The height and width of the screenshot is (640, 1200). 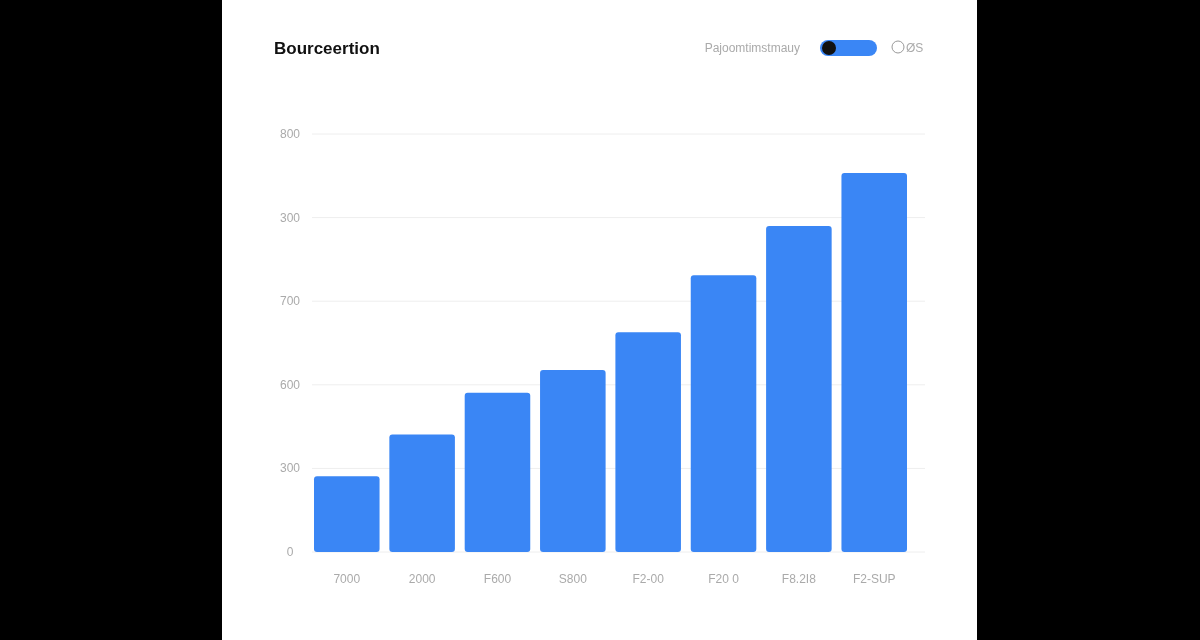 What do you see at coordinates (915, 48) in the screenshot?
I see `text: ØS` at bounding box center [915, 48].